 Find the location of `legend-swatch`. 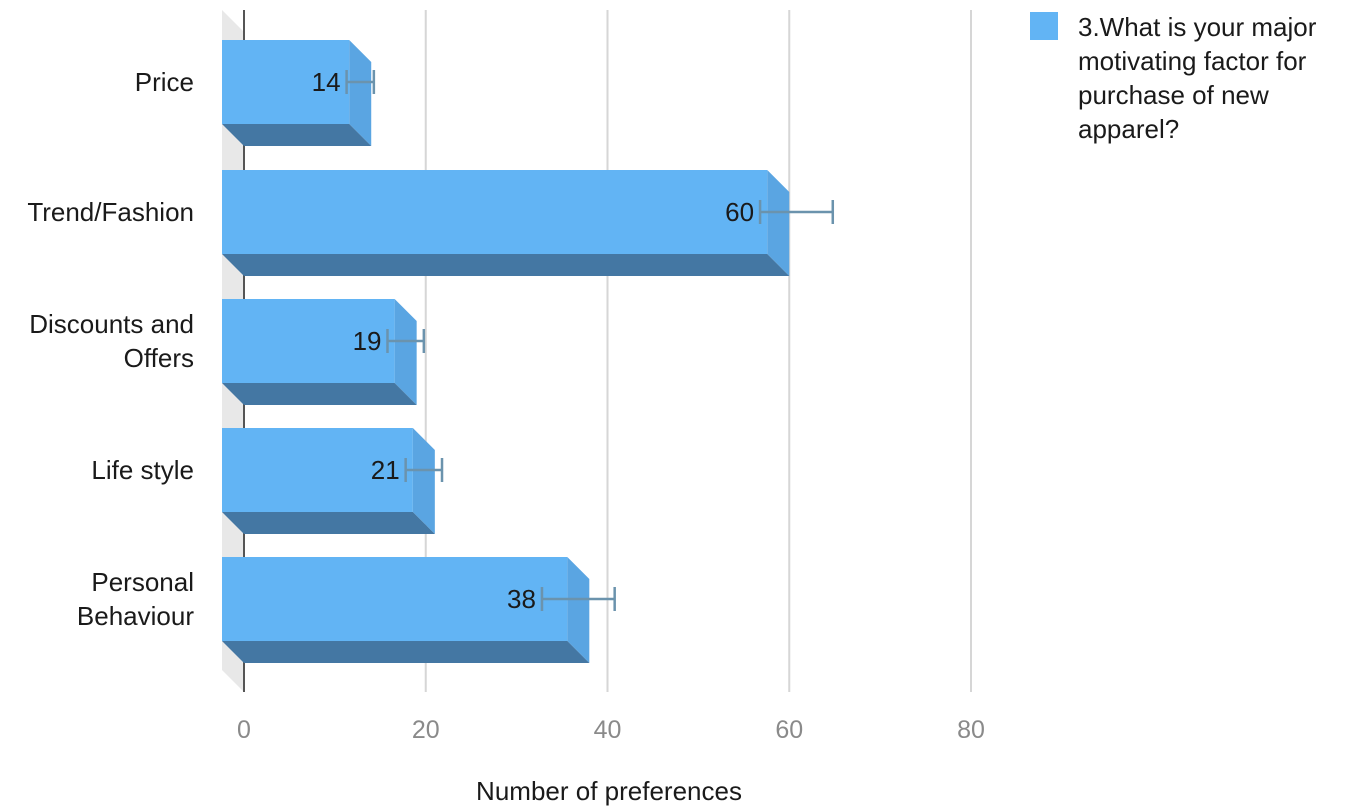

legend-swatch is located at coordinates (1044, 26).